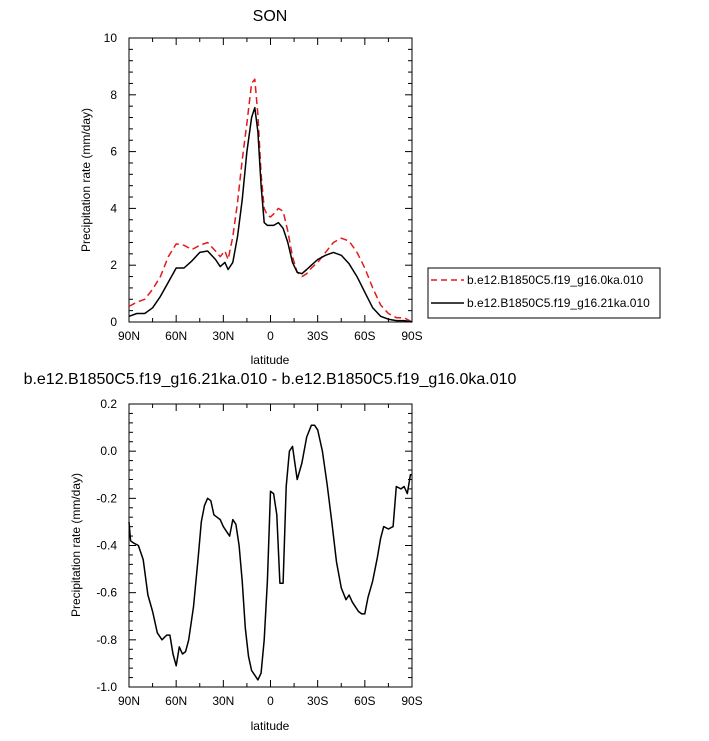  What do you see at coordinates (108, 404) in the screenshot?
I see `bottom-y-tick-label: 0.2` at bounding box center [108, 404].